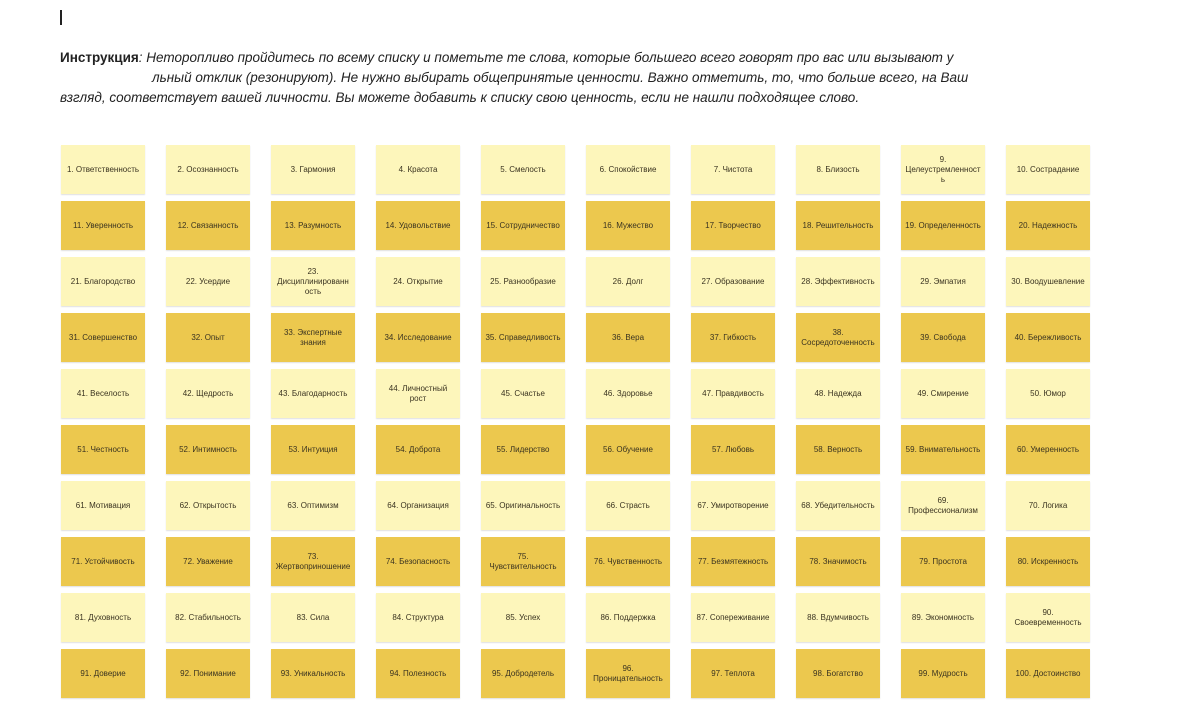 This screenshot has width=1200, height=708. I want to click on sticky-note: 29. Эмпатия, so click(943, 281).